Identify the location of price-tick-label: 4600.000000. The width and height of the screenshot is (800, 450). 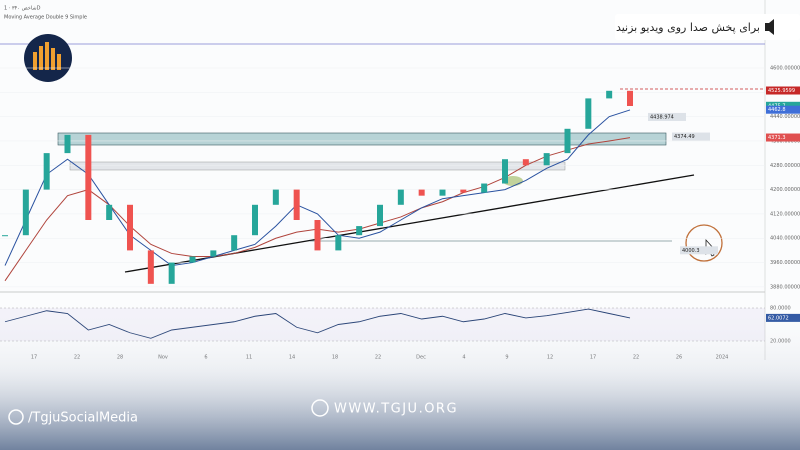
(785, 69).